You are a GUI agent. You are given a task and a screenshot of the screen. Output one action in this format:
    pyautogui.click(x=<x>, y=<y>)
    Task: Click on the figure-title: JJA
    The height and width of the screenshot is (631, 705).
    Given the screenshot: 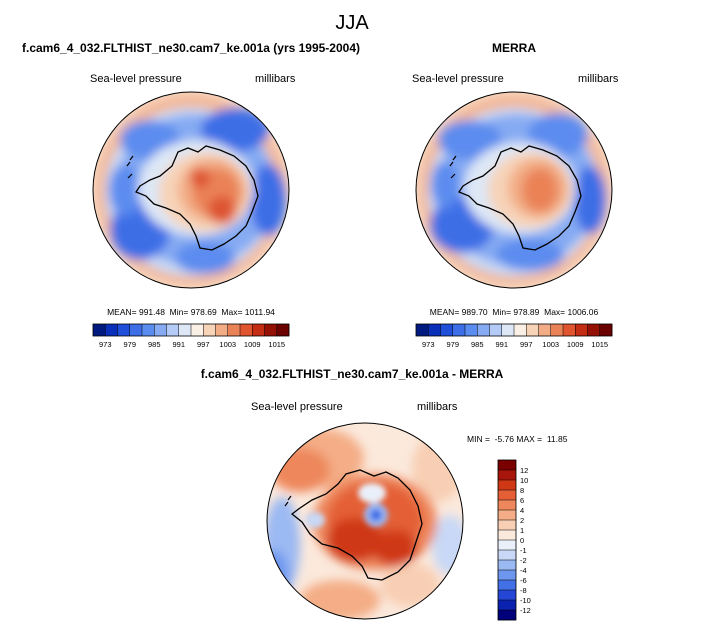 What is the action you would take?
    pyautogui.click(x=352, y=23)
    